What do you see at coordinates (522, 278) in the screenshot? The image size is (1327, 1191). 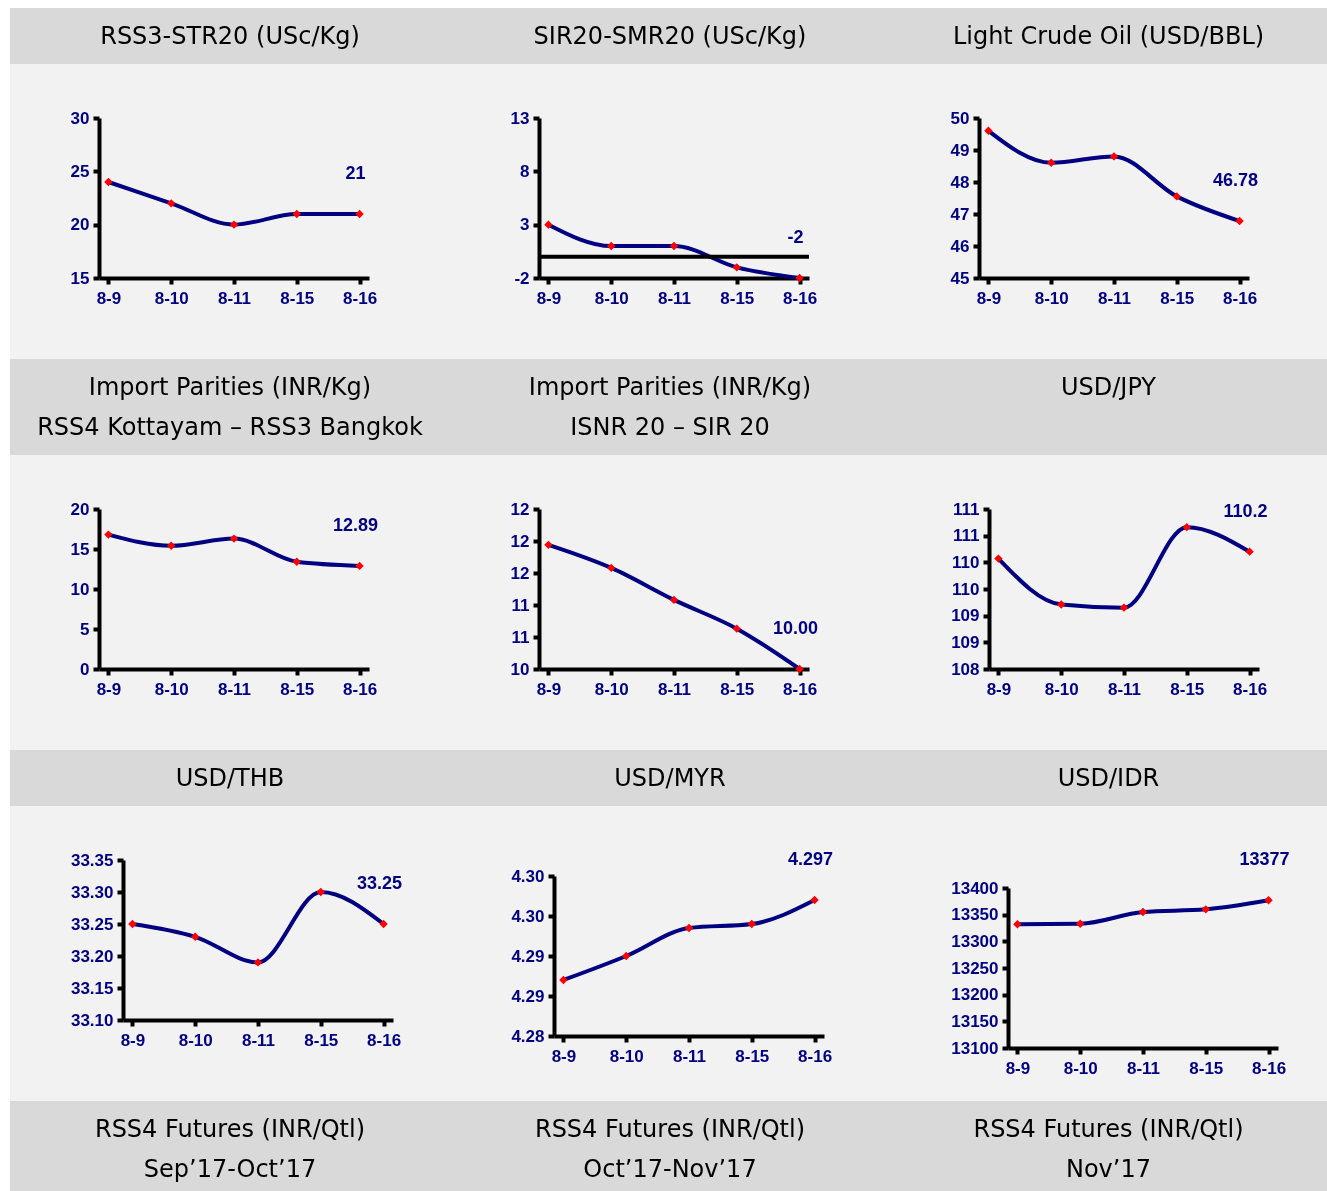 I see `y-tick-label: -2` at bounding box center [522, 278].